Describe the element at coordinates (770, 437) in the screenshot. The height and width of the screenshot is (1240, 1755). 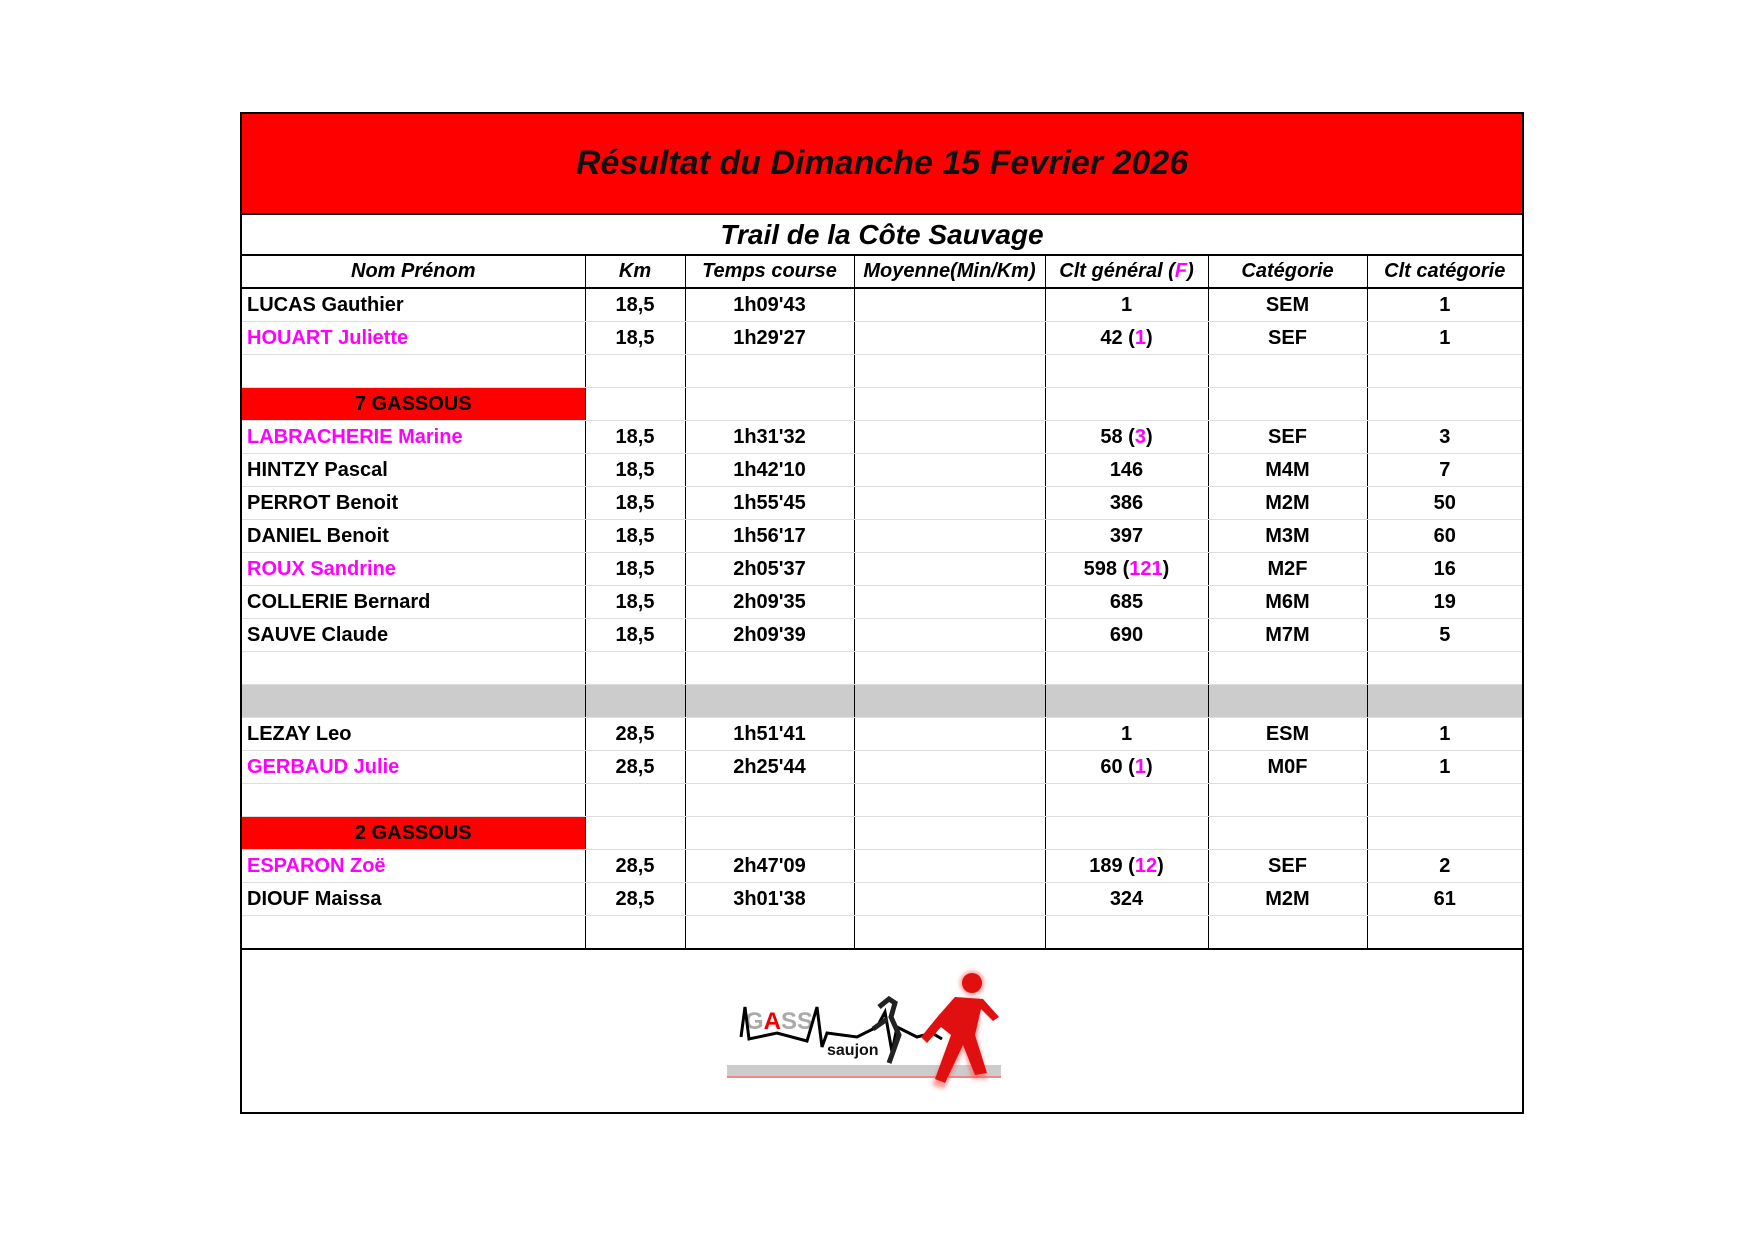
I see `time-cell: 1h31'32` at that location.